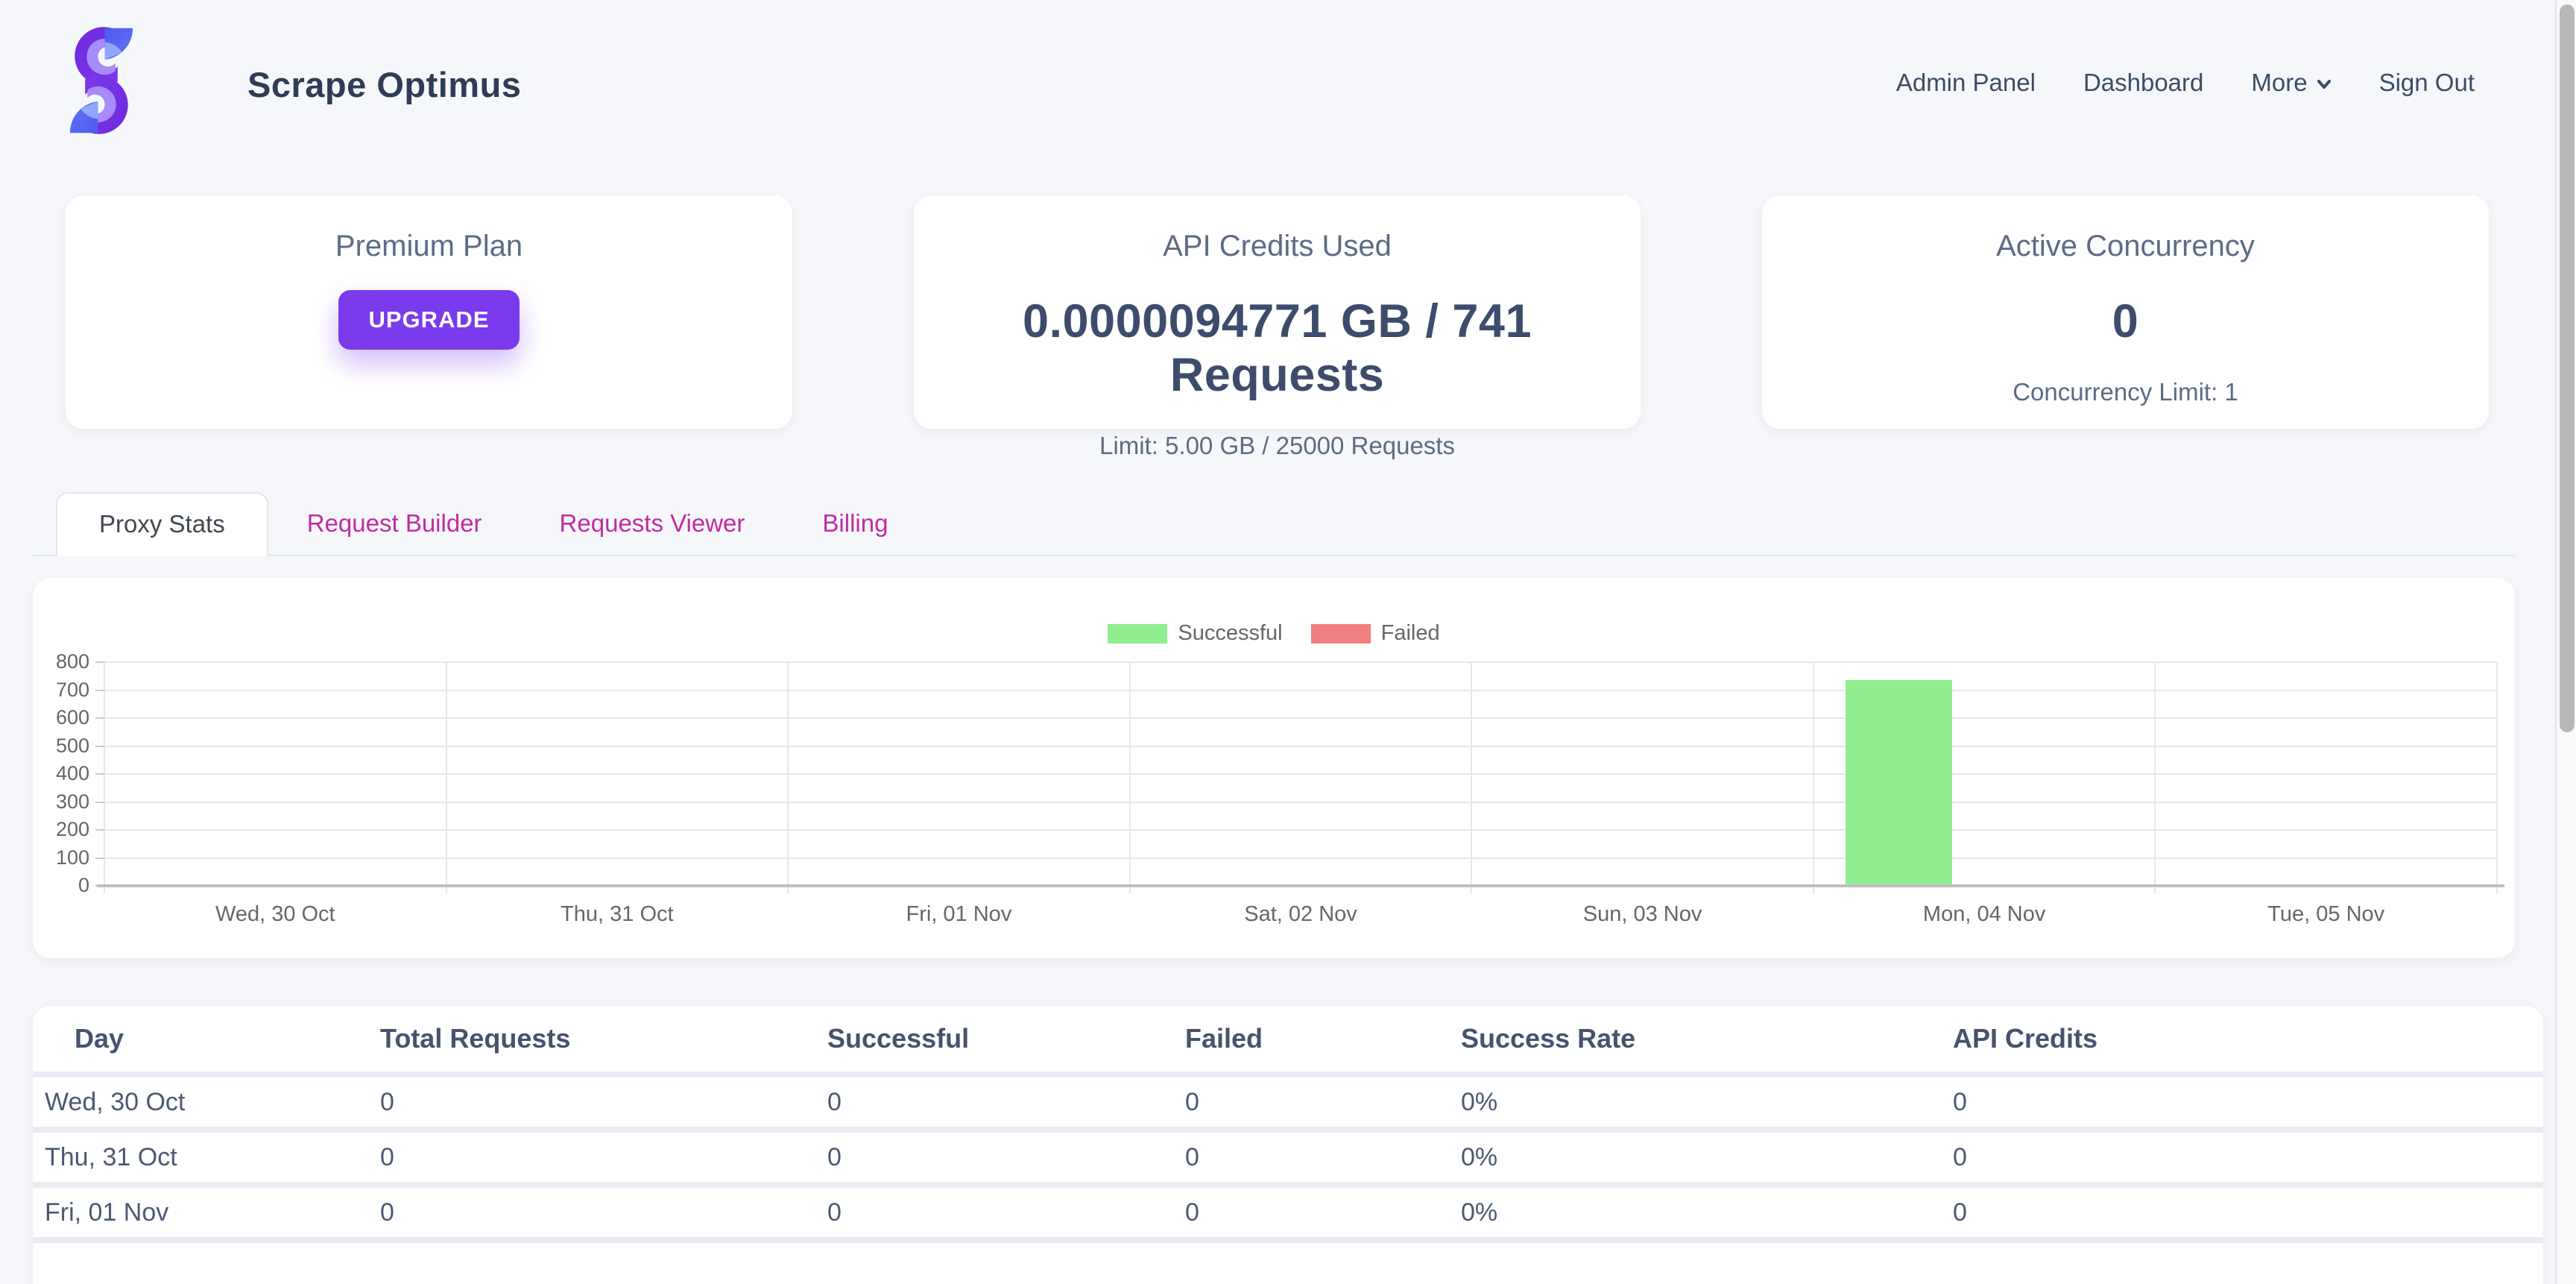  I want to click on concurrency-limit: Concurrency Limit: 1, so click(2125, 392).